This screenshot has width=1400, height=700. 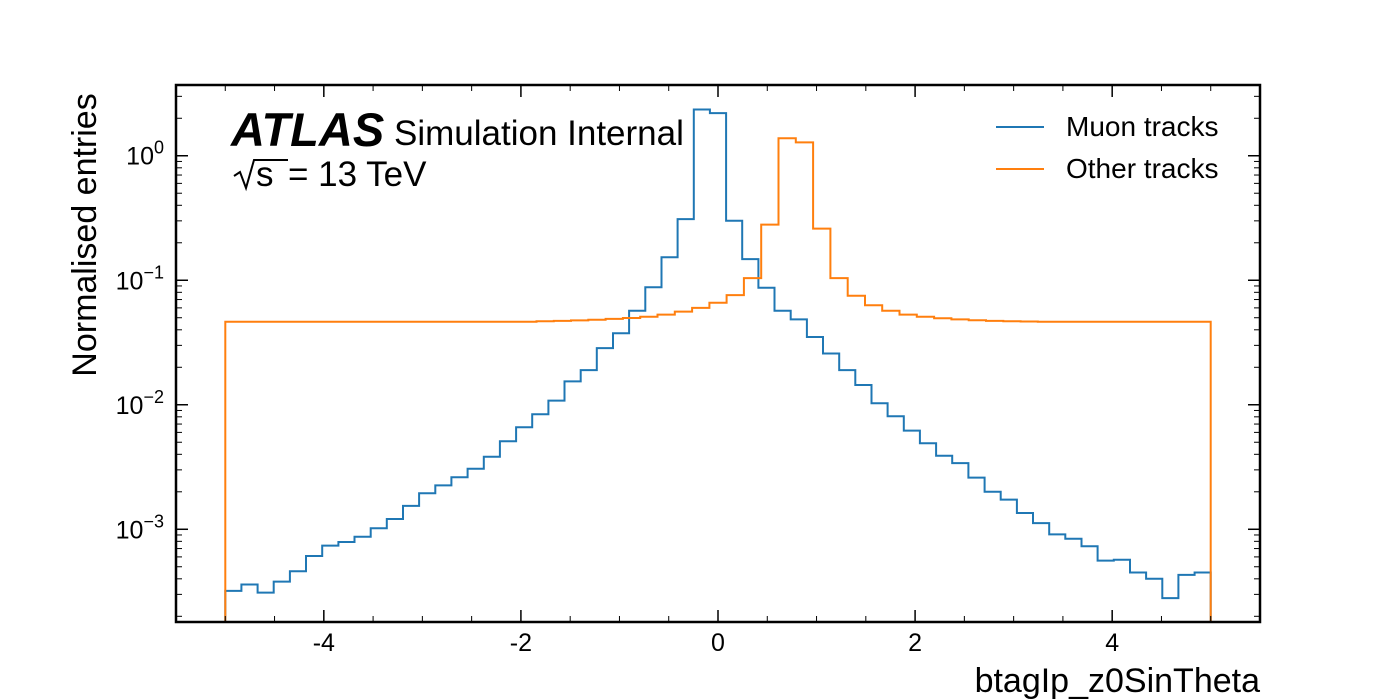 I want to click on x-tick-label: -2, so click(x=521, y=643).